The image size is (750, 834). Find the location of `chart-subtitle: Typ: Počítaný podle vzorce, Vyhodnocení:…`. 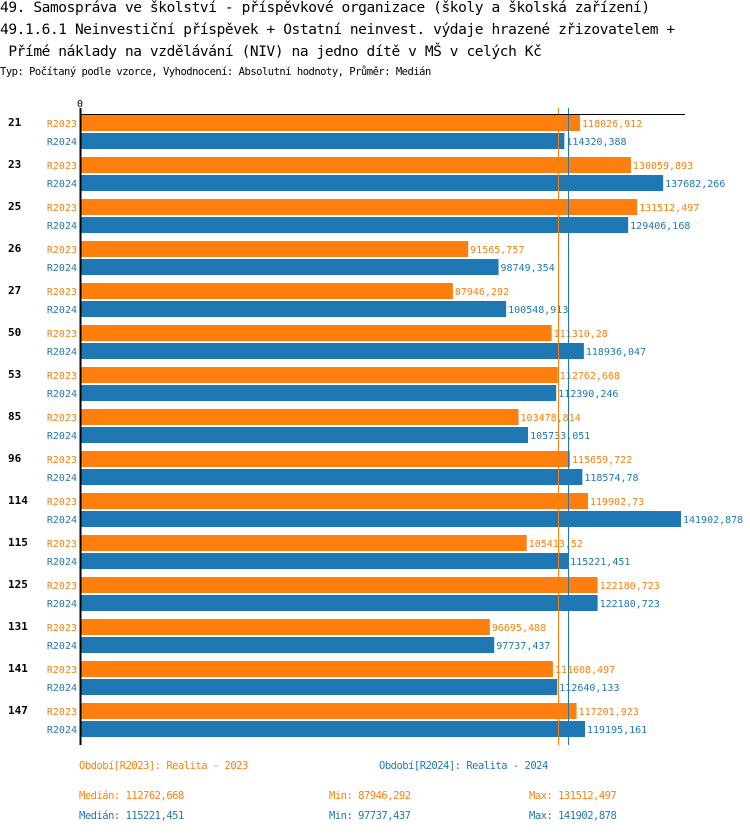

chart-subtitle: Typ: Počítaný podle vzorce, Vyhodnocení:… is located at coordinates (215, 72).